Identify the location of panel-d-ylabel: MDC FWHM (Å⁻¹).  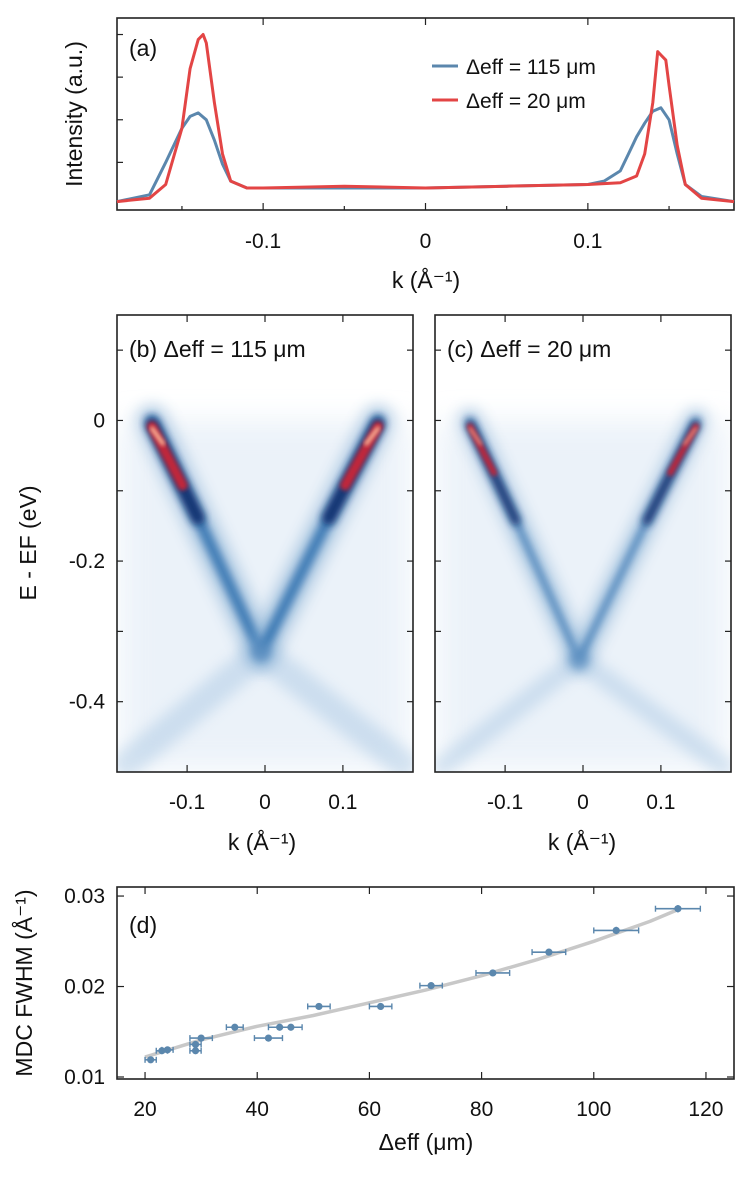
(23, 982).